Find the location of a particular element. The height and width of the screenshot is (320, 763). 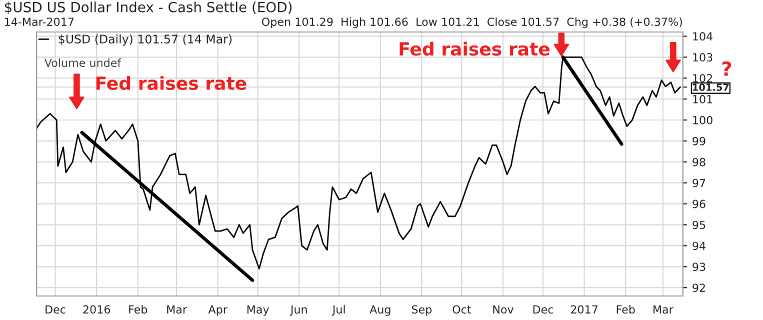

y-tick-label: 93 is located at coordinates (699, 267).